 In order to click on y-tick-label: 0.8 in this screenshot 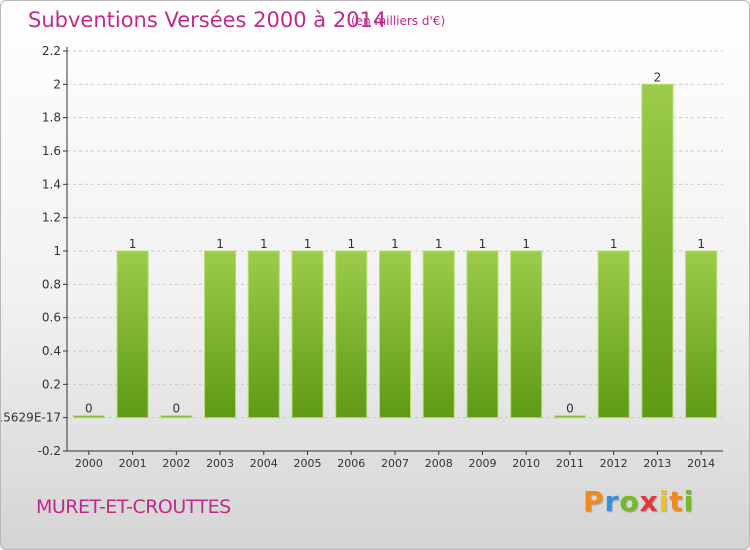, I will do `click(51, 284)`.